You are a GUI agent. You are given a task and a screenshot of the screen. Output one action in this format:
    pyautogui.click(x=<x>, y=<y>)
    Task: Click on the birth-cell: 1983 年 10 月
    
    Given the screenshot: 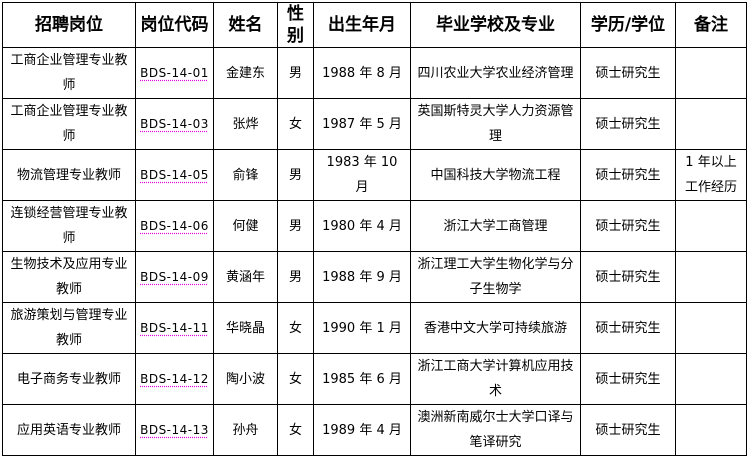 What is the action you would take?
    pyautogui.click(x=362, y=175)
    